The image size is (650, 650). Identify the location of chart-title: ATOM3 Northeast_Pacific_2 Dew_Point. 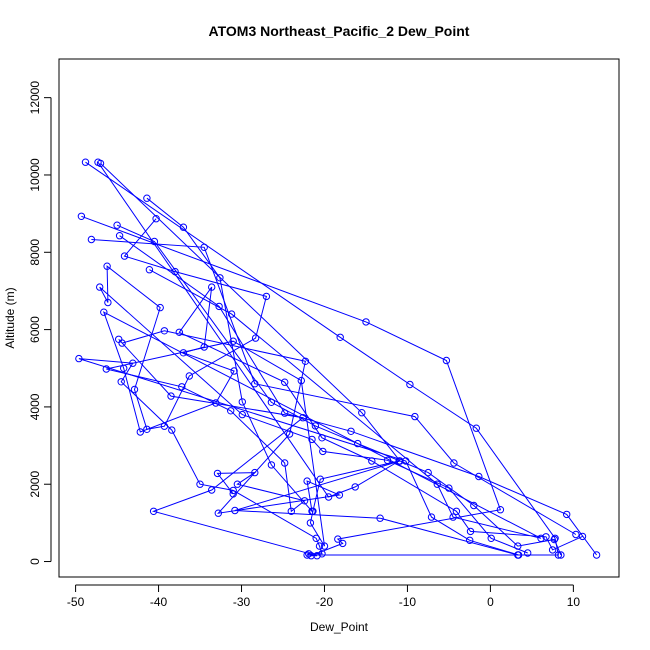
(339, 31).